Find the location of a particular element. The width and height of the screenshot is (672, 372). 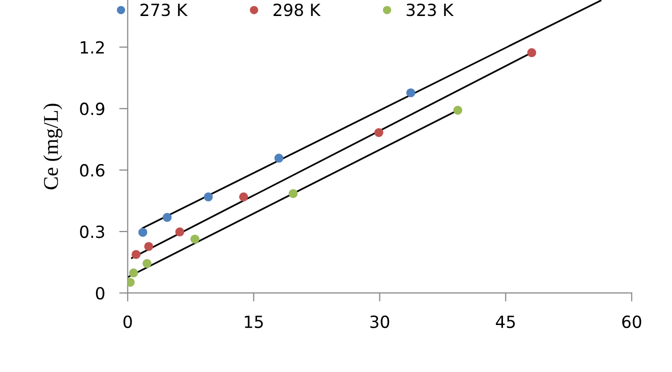

x-tick-label: 15 is located at coordinates (253, 322).